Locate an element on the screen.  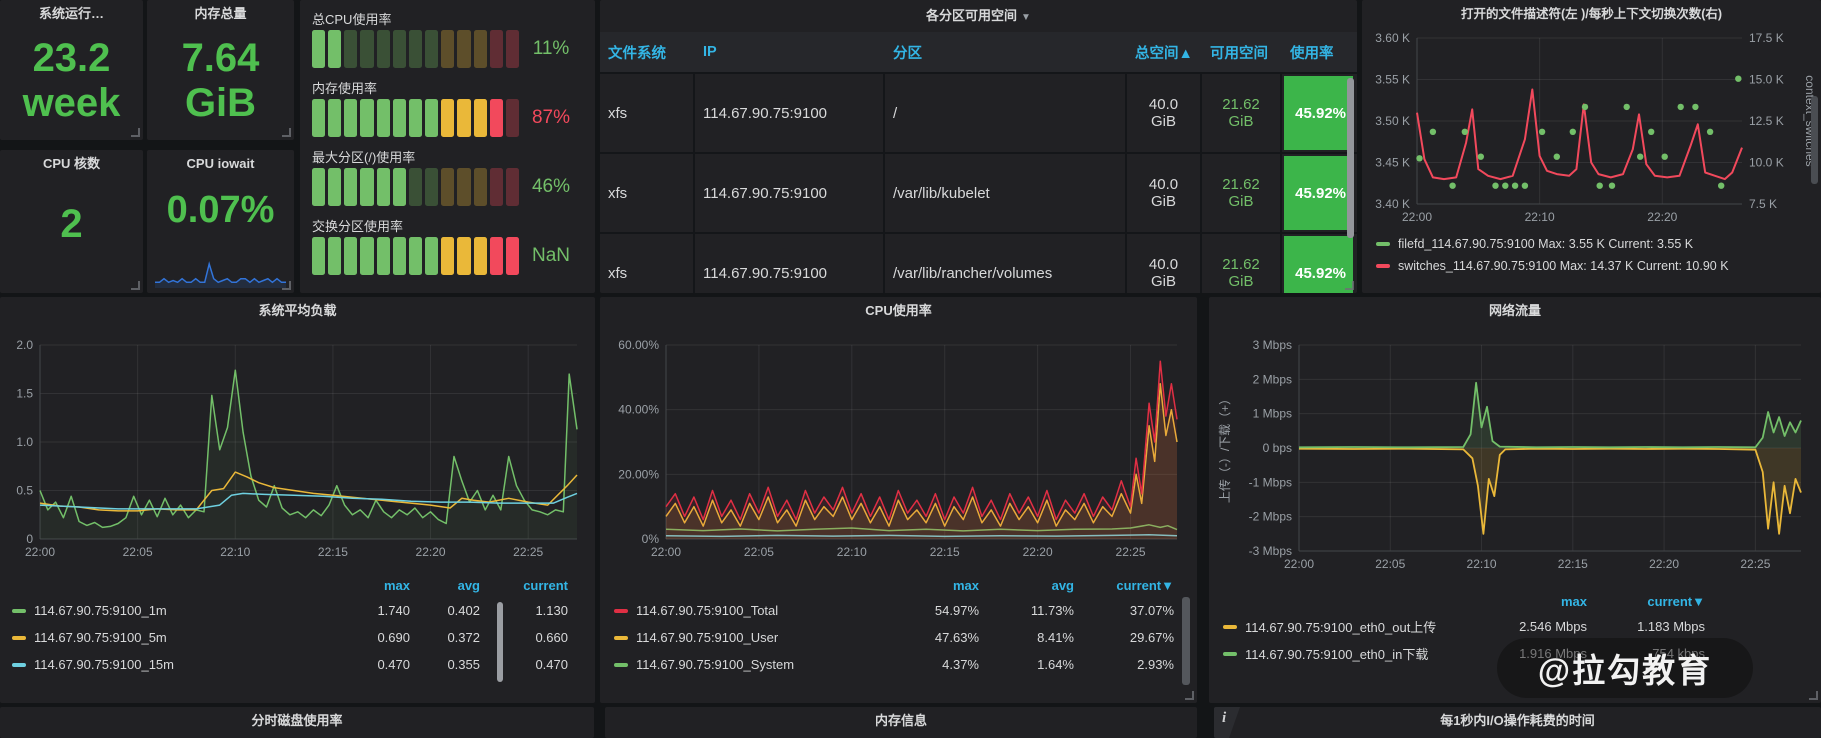
legend-value: 0.402 is located at coordinates (463, 610).